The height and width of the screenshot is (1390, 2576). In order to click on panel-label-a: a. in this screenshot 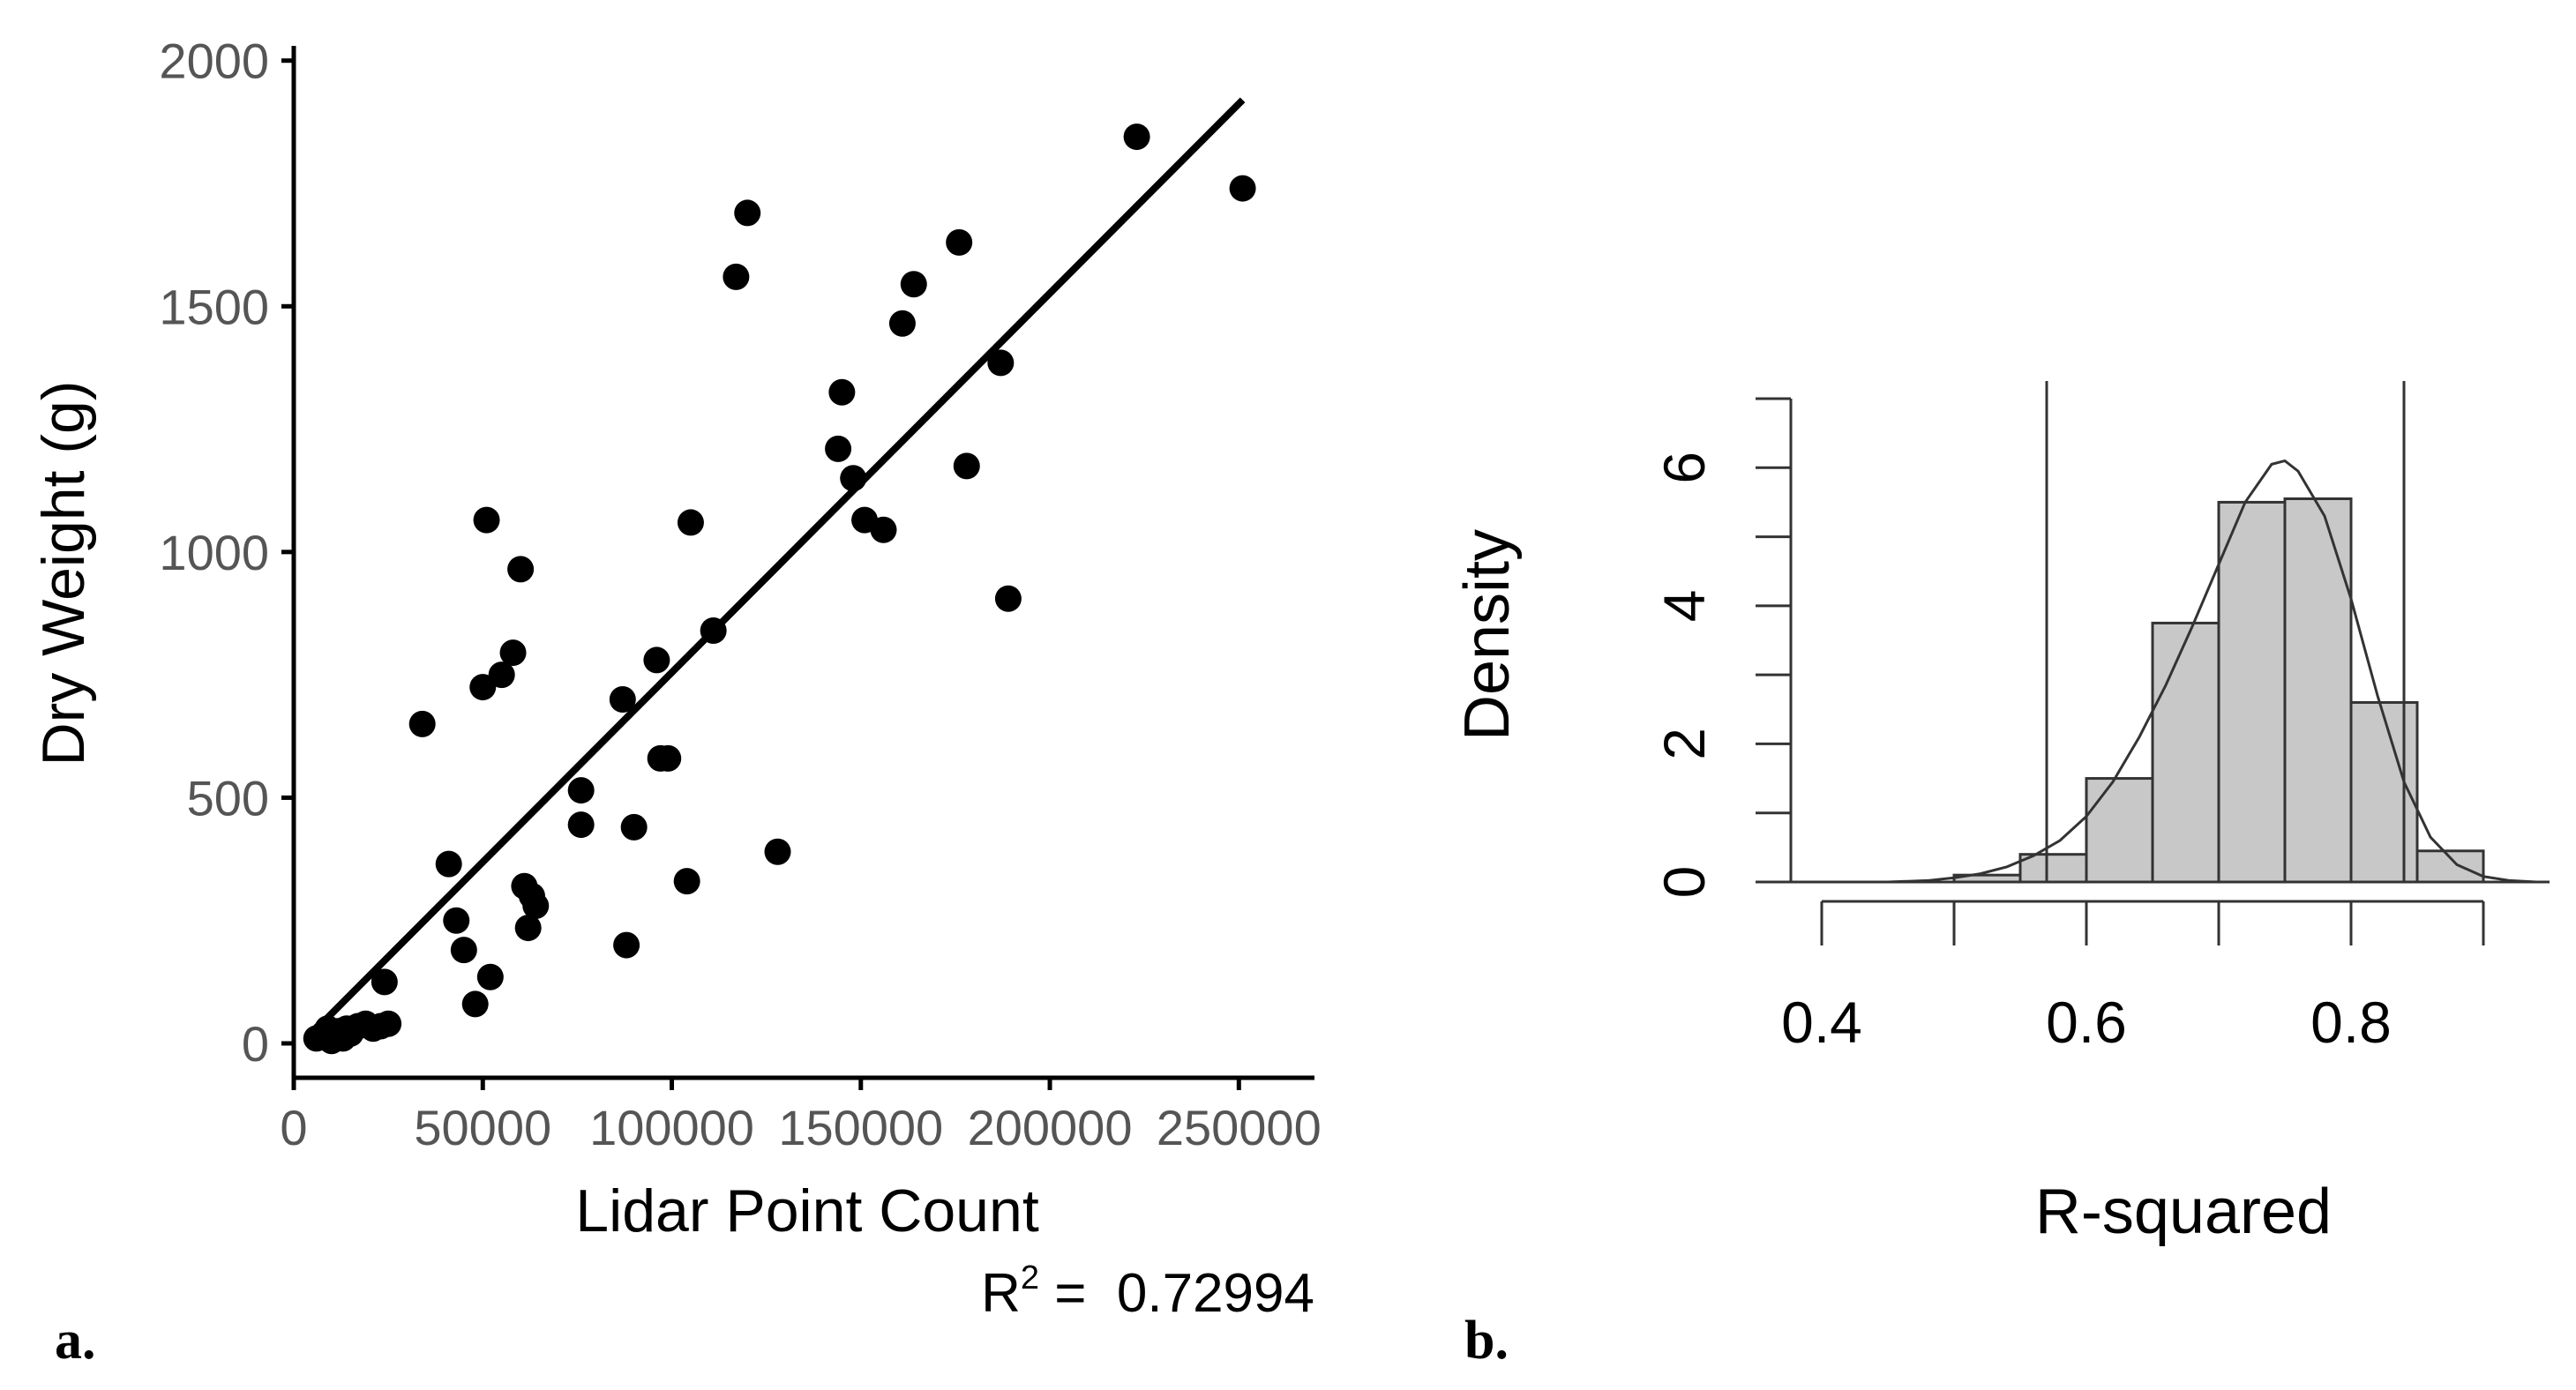, I will do `click(76, 1341)`.